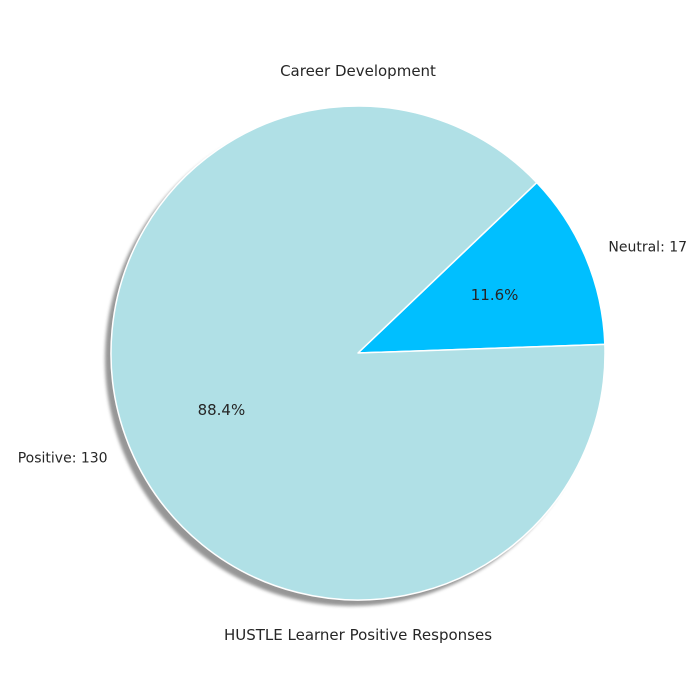 The height and width of the screenshot is (700, 700). Describe the element at coordinates (647, 248) in the screenshot. I see `slice-label-0: Neutral: 17` at that location.